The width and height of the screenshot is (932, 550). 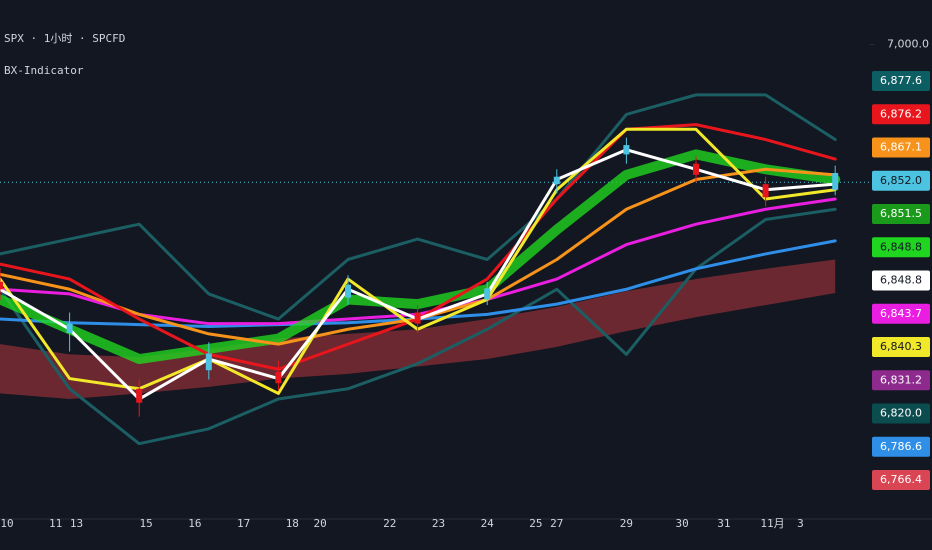 I want to click on x-tick-label: 22, so click(x=389, y=523).